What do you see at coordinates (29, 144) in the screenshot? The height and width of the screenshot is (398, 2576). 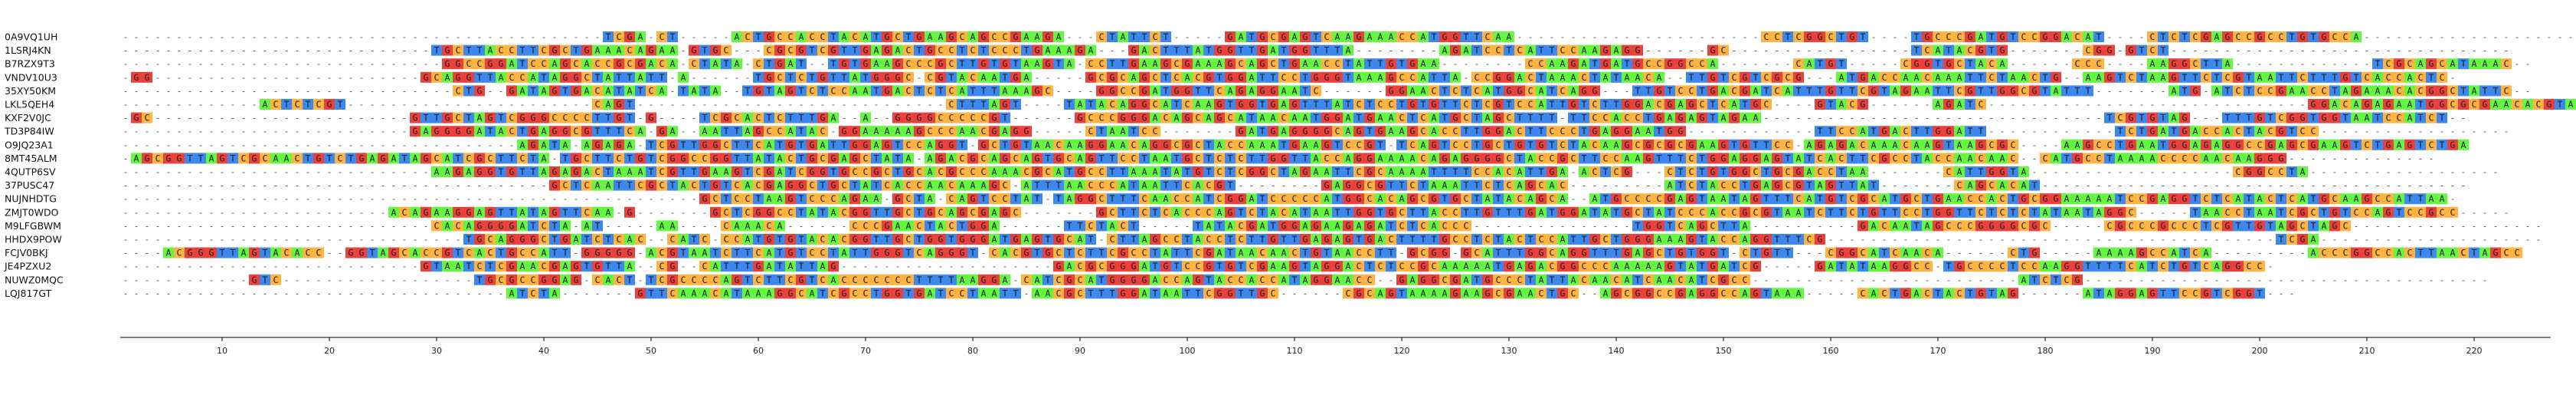 I see `sequence-name: O9JQ23A1` at bounding box center [29, 144].